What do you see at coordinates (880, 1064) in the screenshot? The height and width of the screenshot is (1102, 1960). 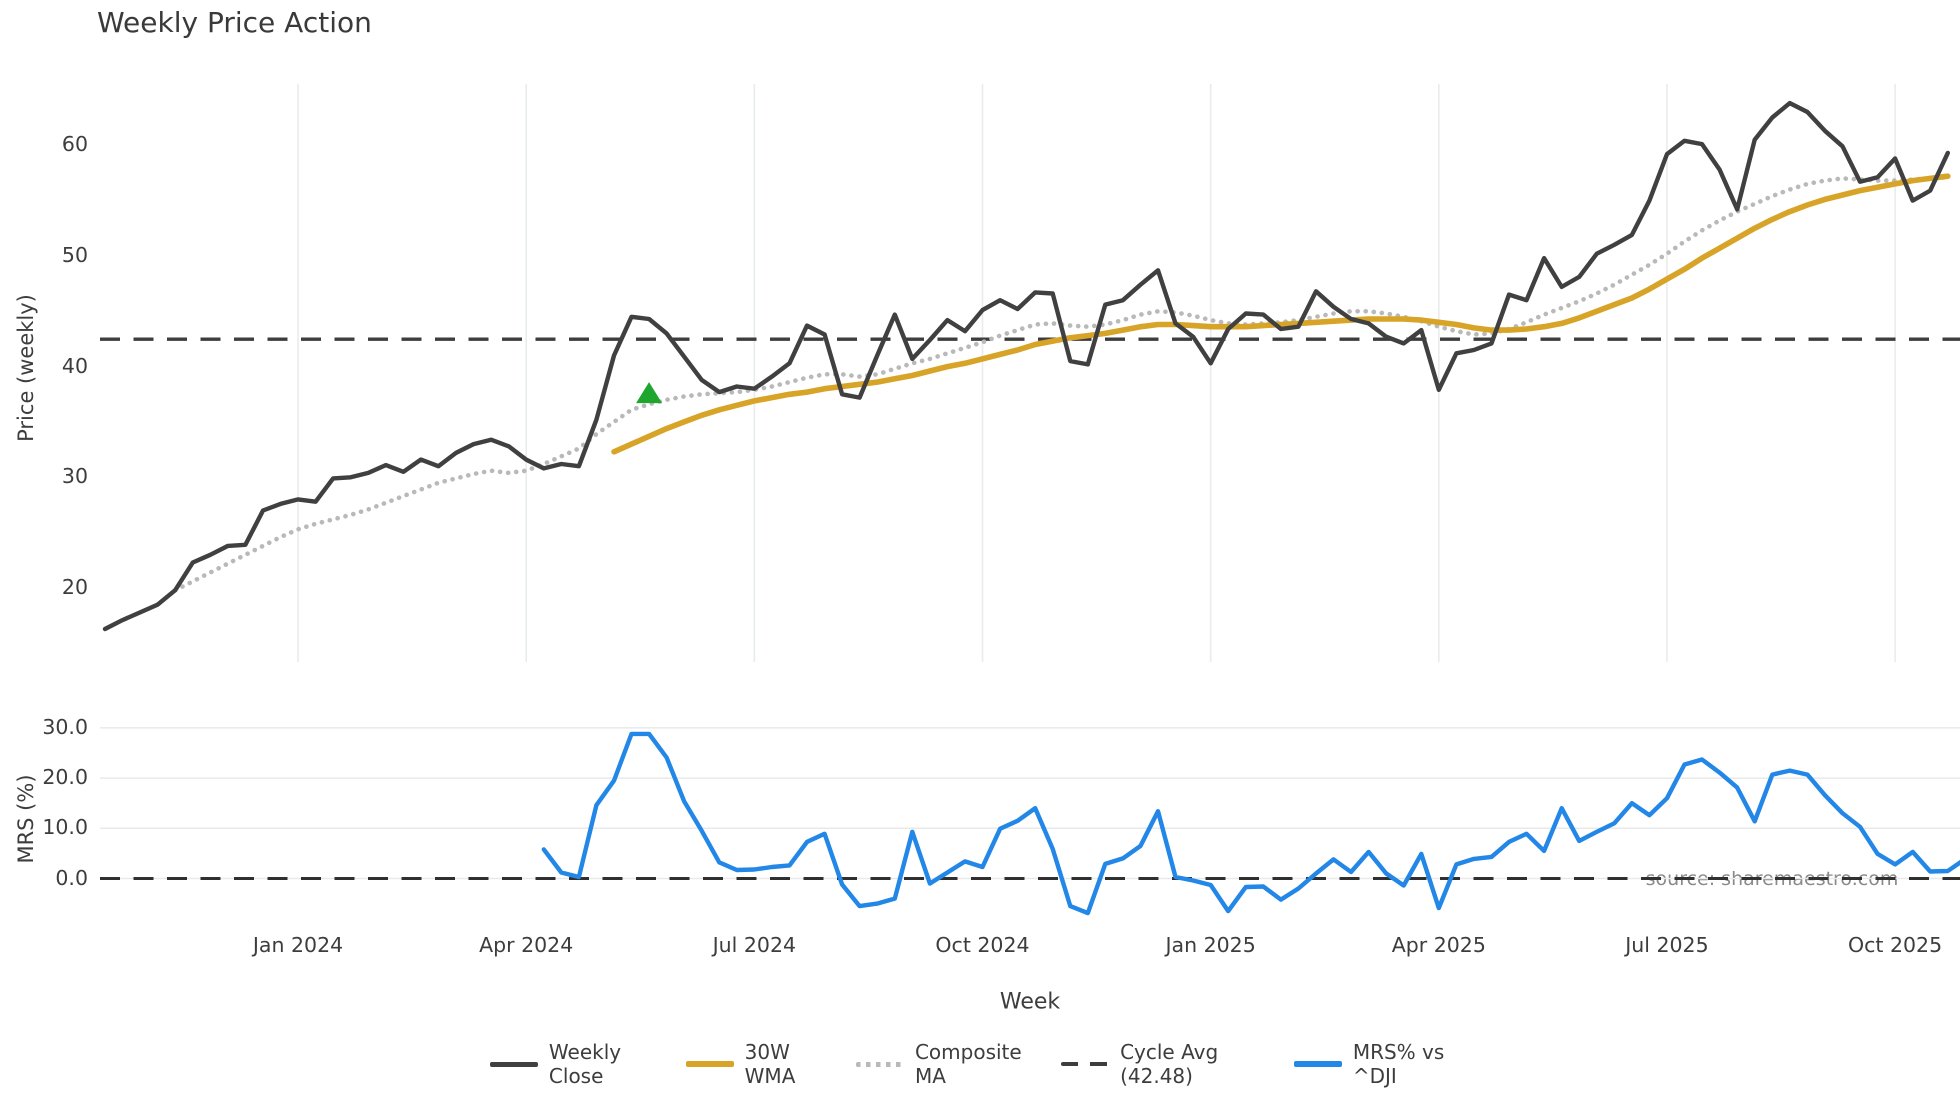 I see `composite-dotted-swatch` at bounding box center [880, 1064].